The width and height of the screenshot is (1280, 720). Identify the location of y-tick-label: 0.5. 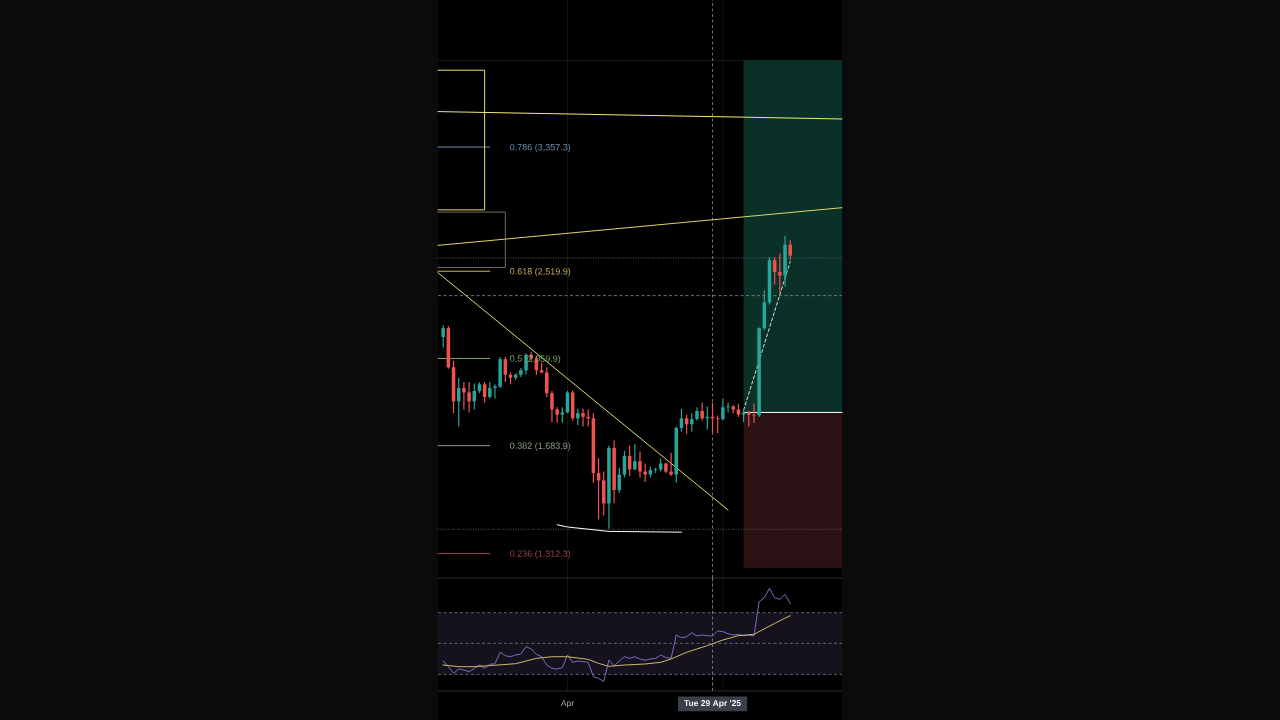
(516, 358).